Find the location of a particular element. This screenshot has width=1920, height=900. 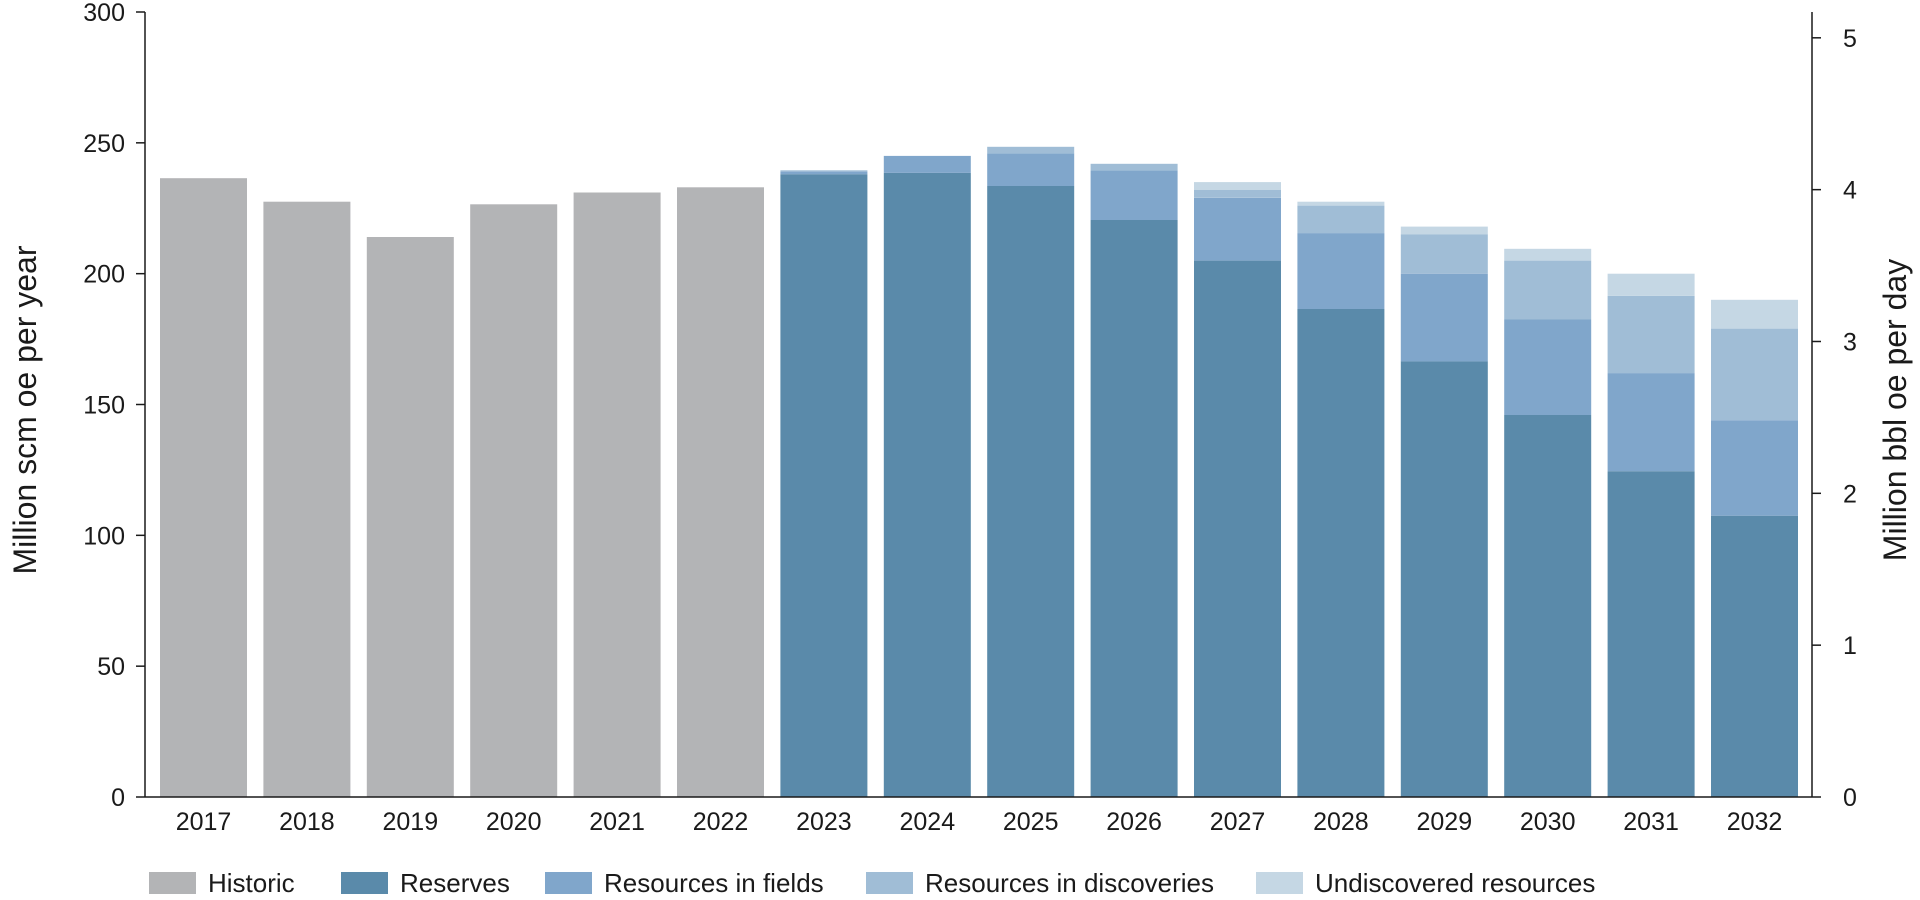

legend-label: Historic is located at coordinates (251, 883).